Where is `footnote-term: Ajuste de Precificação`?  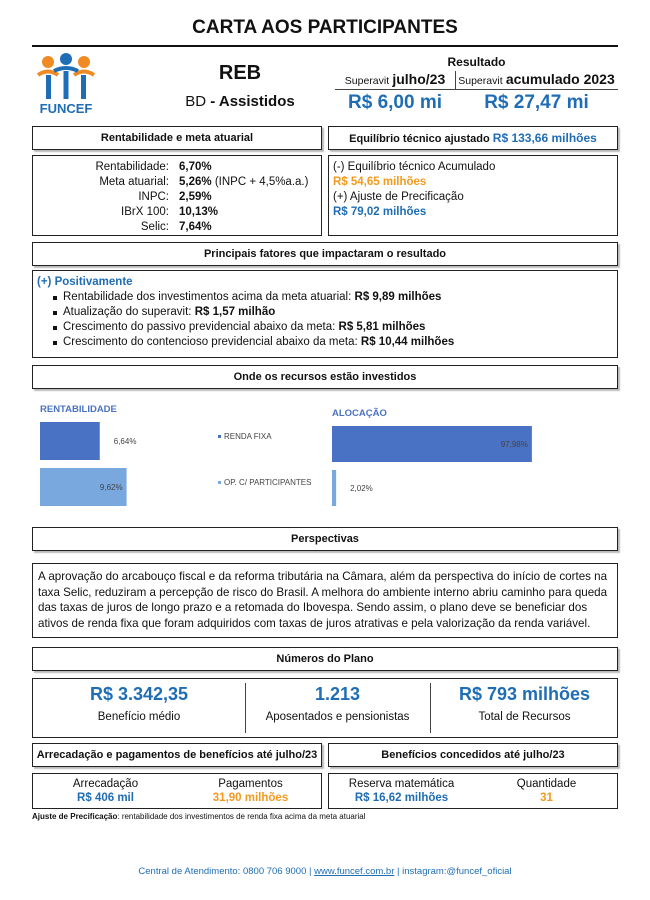
footnote-term: Ajuste de Precificação is located at coordinates (75, 816).